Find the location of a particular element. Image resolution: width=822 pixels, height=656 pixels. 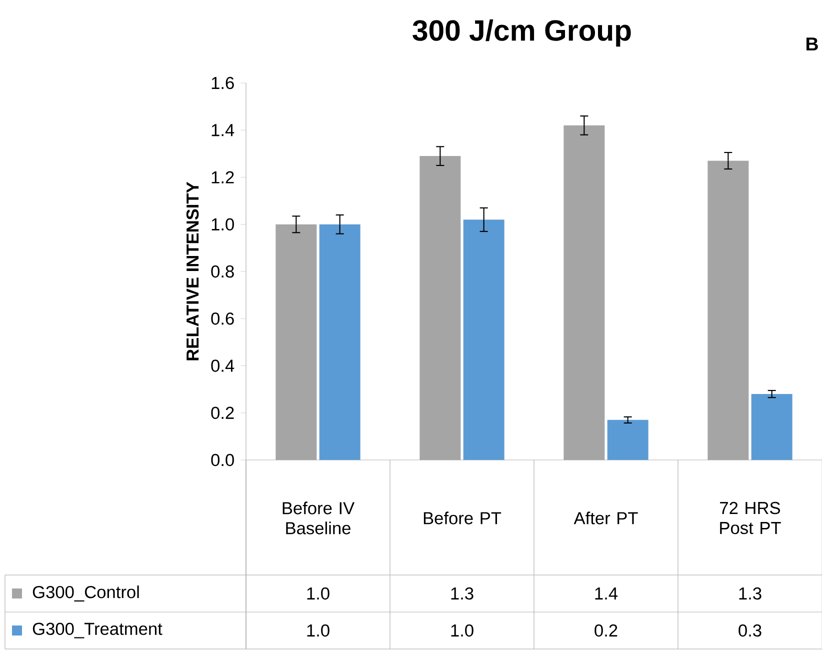

x-tick-label: Before IV Baseline is located at coordinates (318, 518).